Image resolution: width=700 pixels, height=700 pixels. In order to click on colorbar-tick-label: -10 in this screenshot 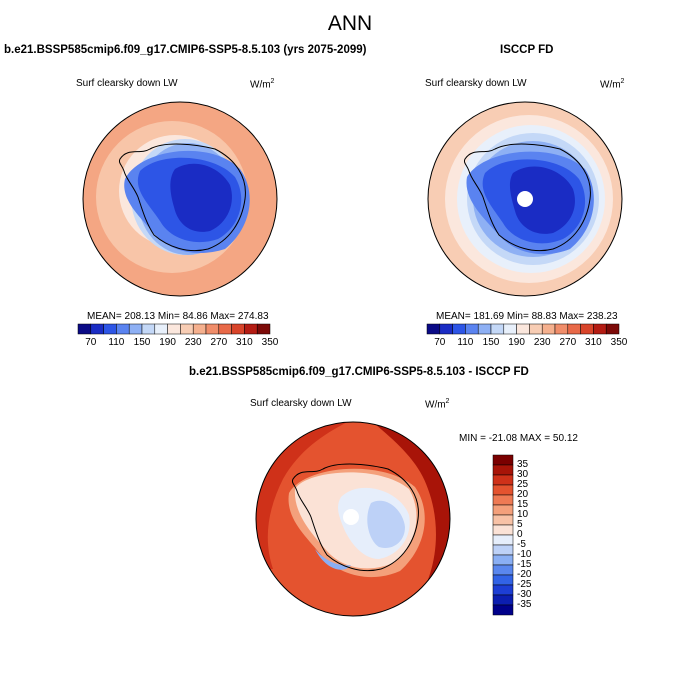, I will do `click(524, 554)`.